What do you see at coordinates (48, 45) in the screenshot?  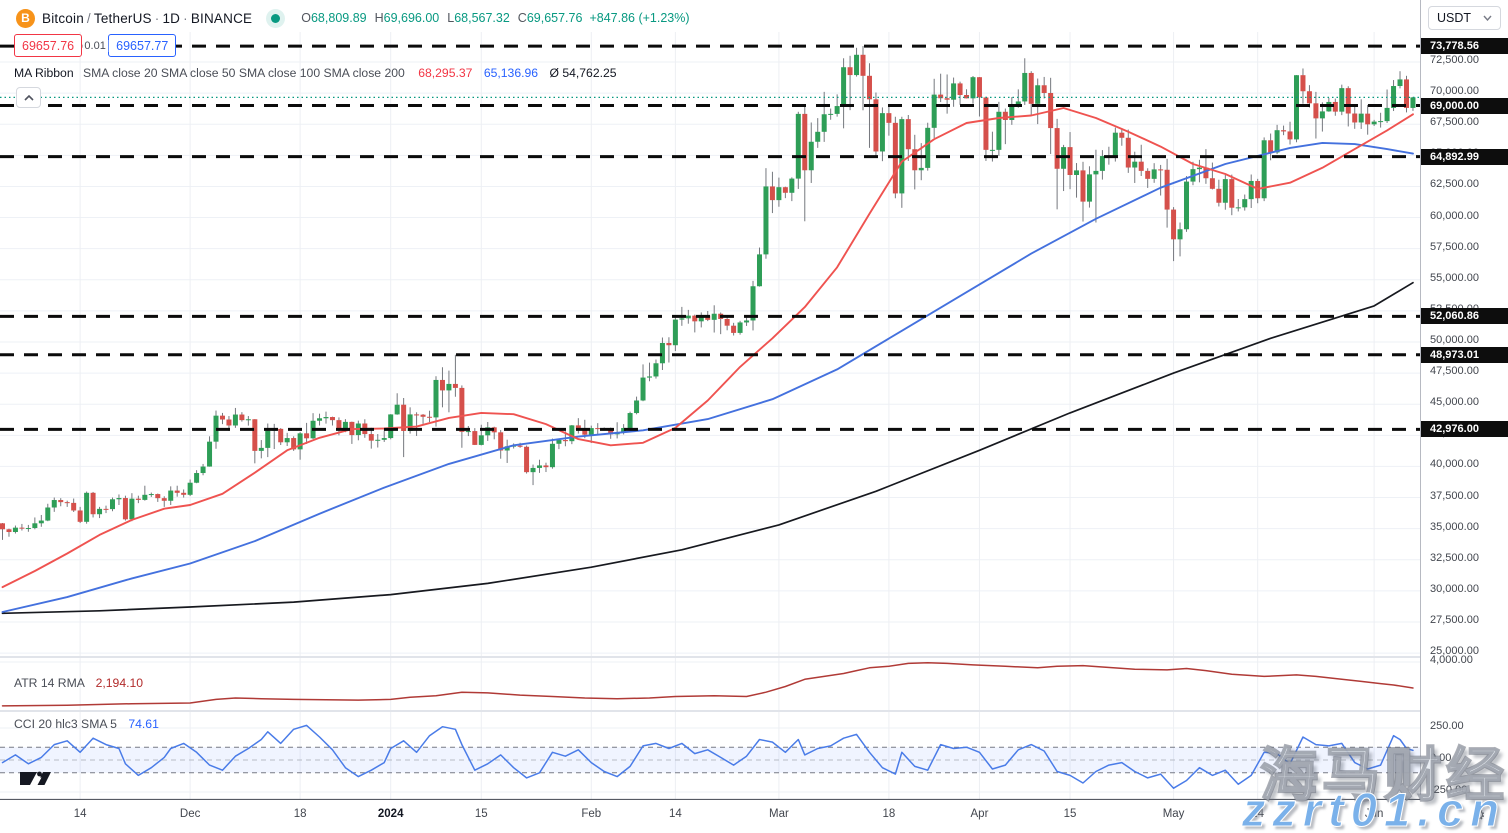 I see `sell-button: 69657.76` at bounding box center [48, 45].